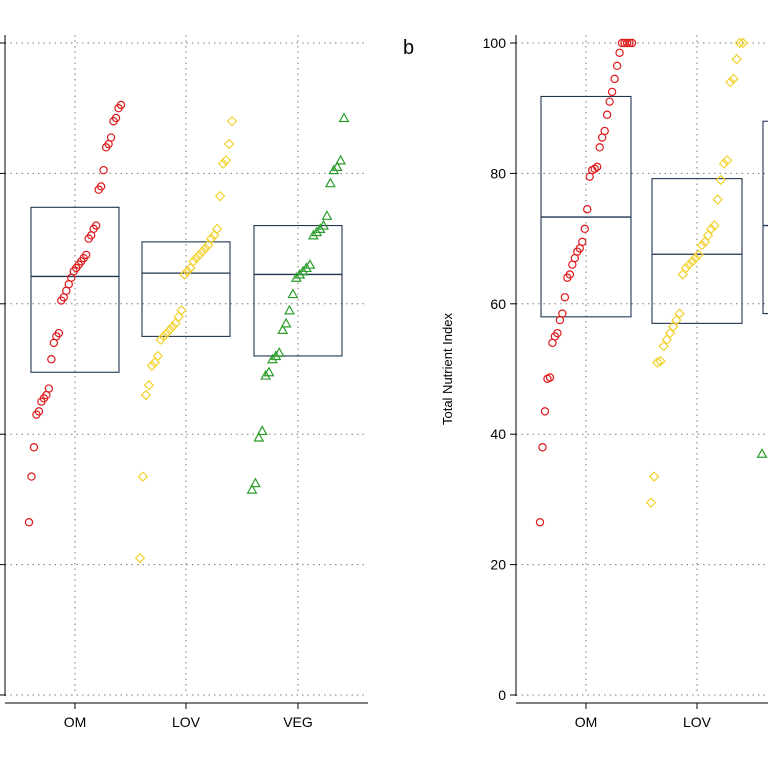  I want to click on box-LOV, so click(697, 251).